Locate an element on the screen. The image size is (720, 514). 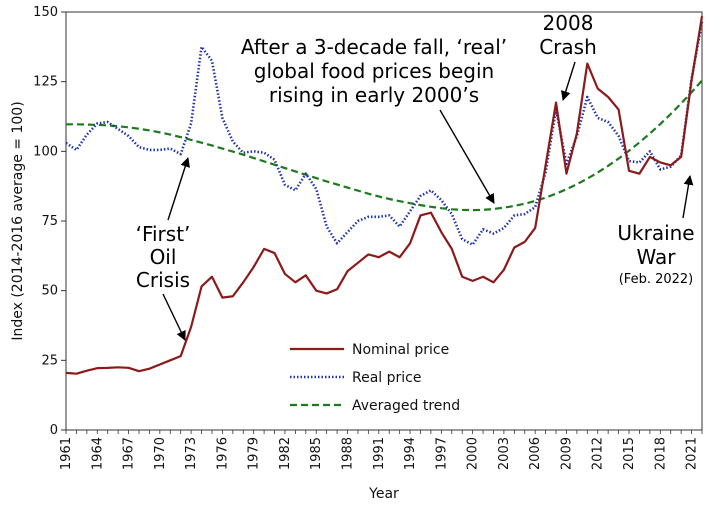
x-tick-label: 1961 is located at coordinates (66, 453).